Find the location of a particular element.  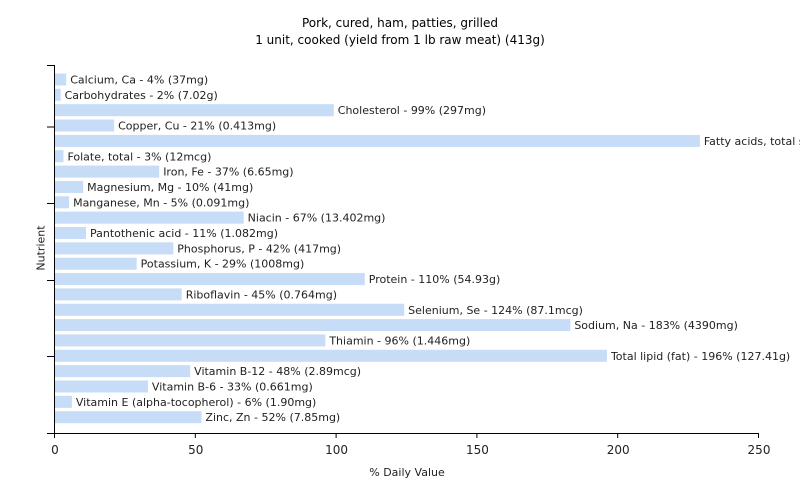

bar-copper-cu is located at coordinates (85, 125).